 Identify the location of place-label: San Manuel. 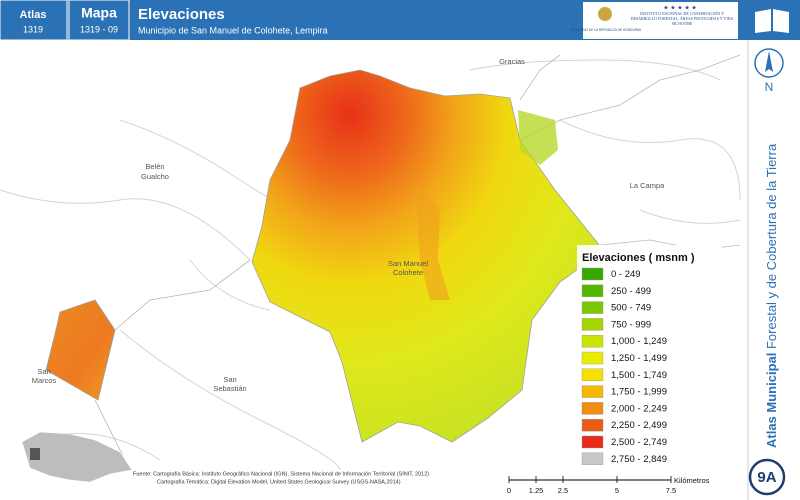
(408, 263).